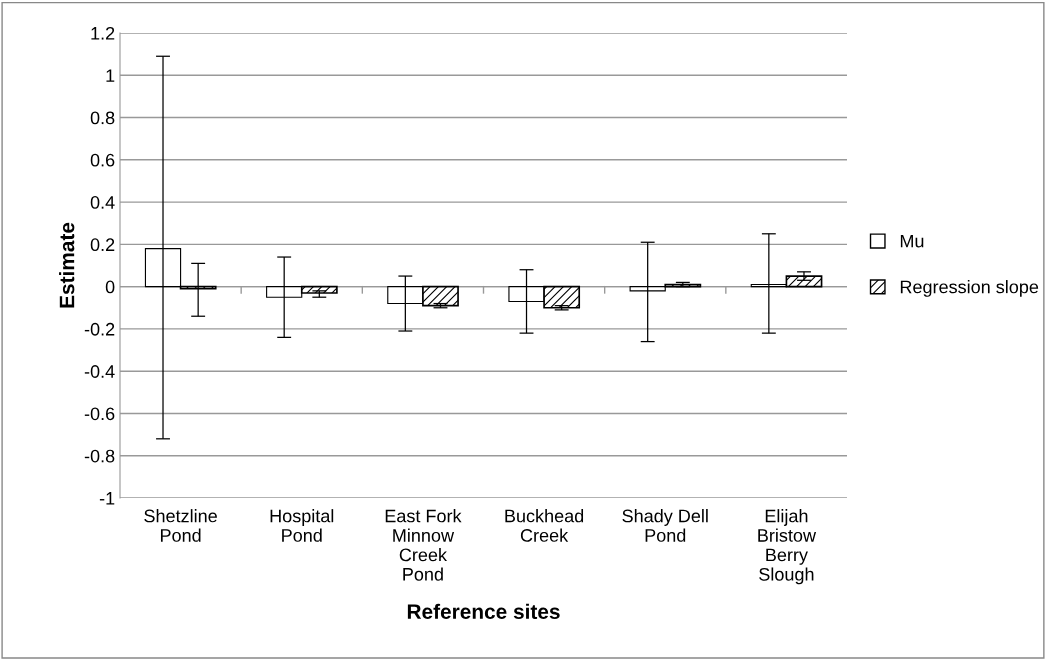 The height and width of the screenshot is (660, 1047). What do you see at coordinates (423, 545) in the screenshot?
I see `x-tick-label: East Fork Minnow Creek Pond` at bounding box center [423, 545].